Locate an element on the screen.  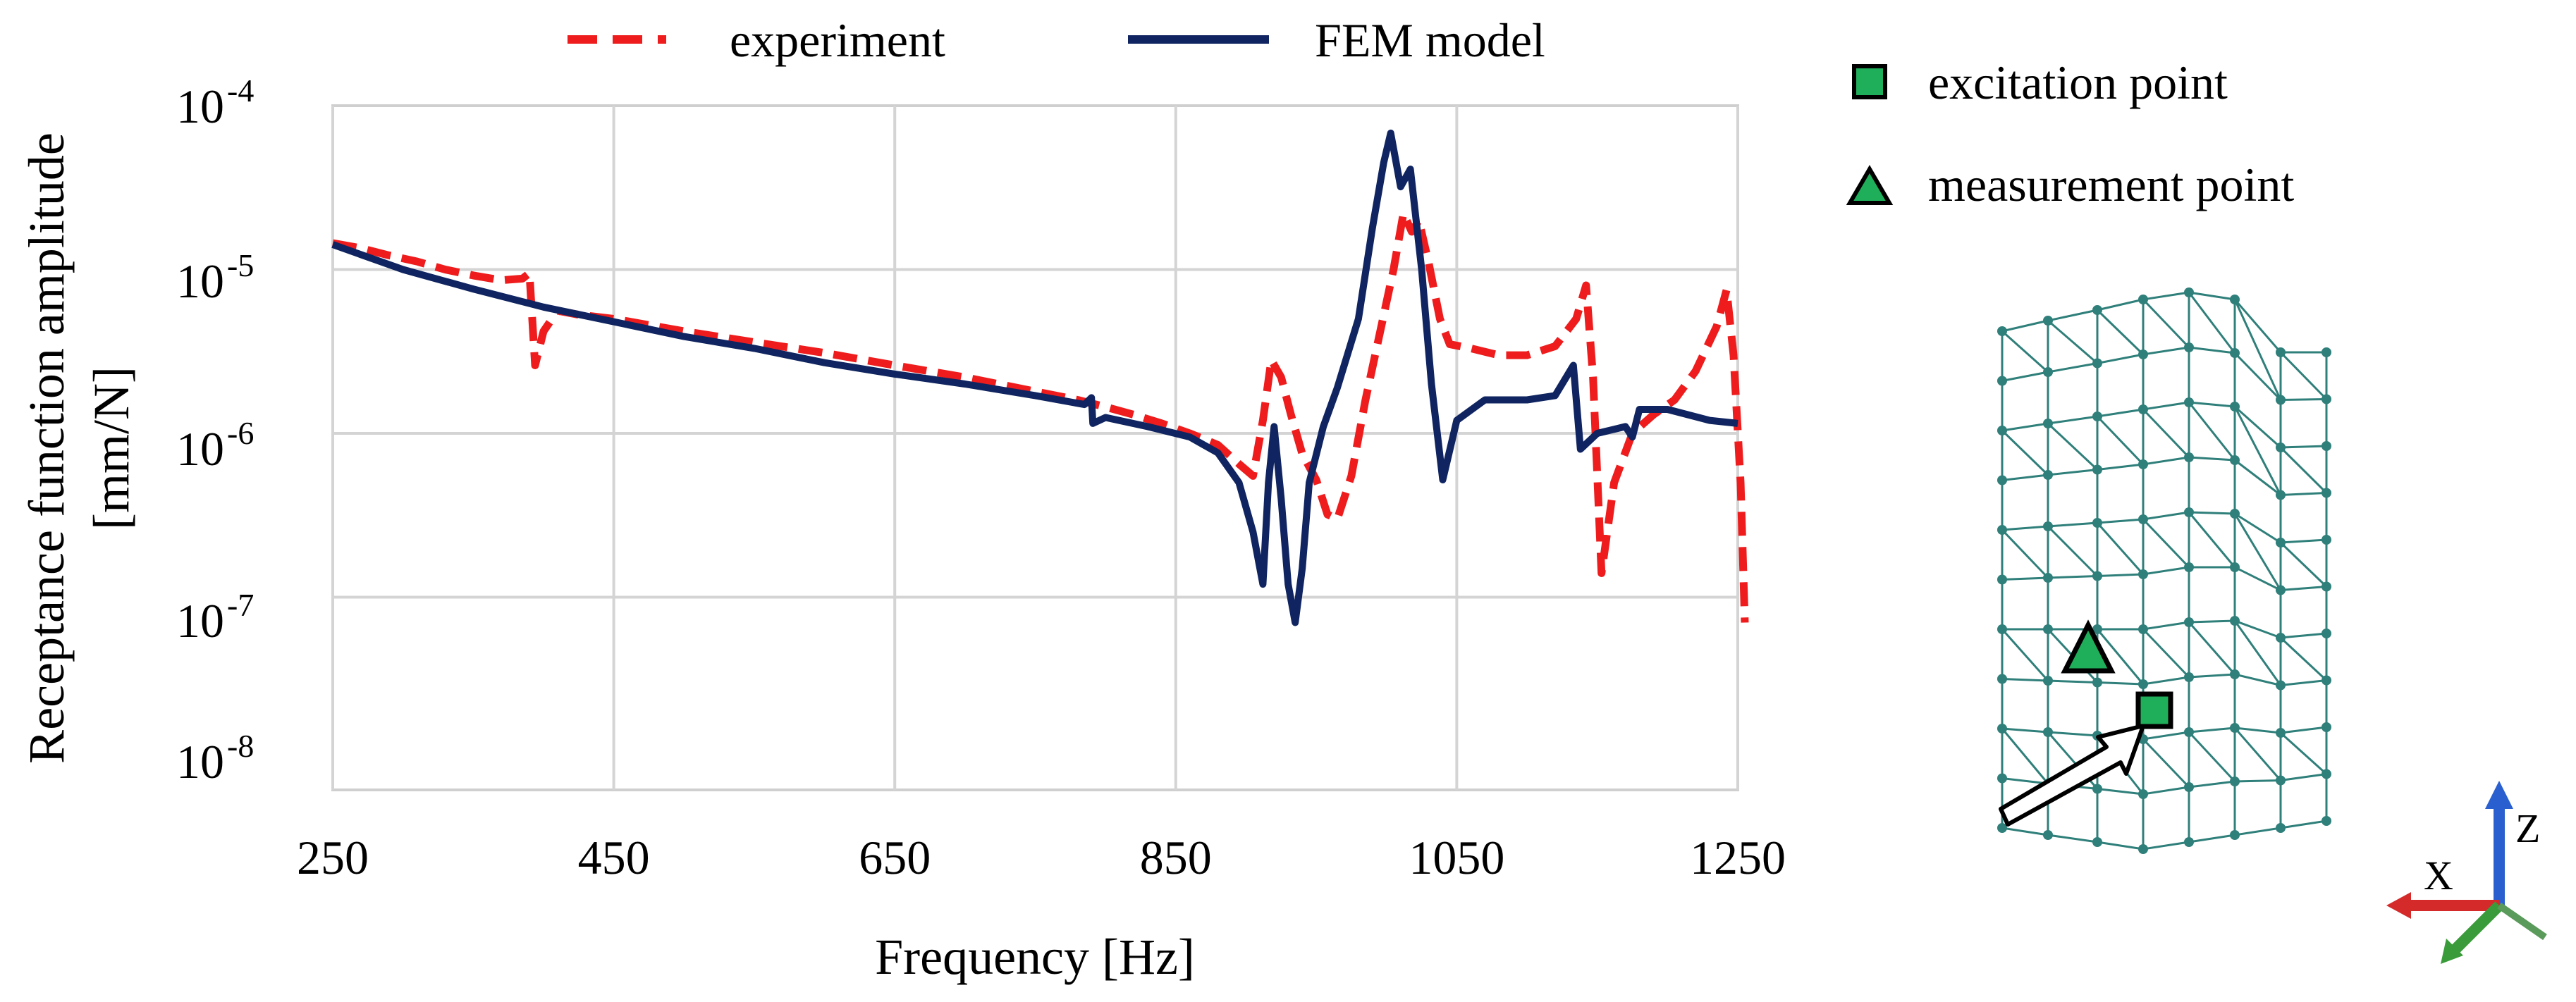
x-axis-label: Frequency [Hz] is located at coordinates (1035, 957).